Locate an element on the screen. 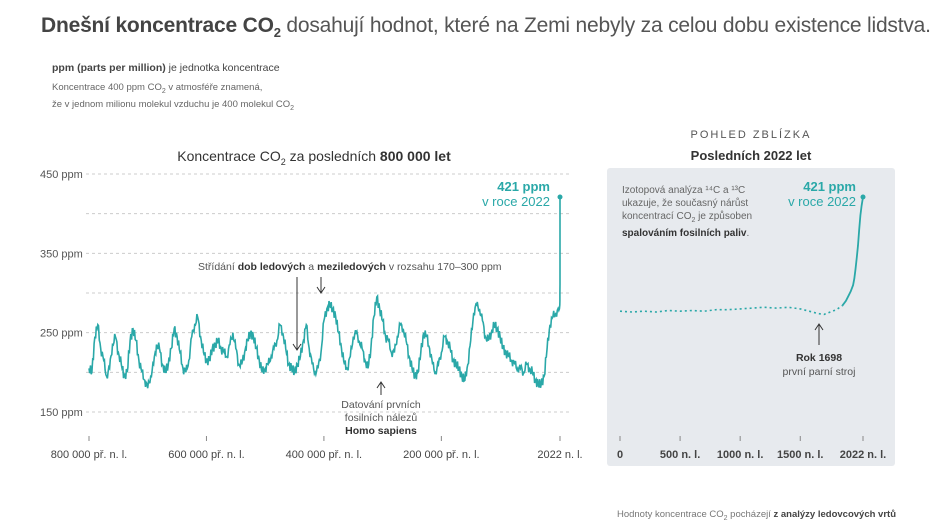 Image resolution: width=936 pixels, height=526 pixels. inset-x-tick-label: 2022 n. l. is located at coordinates (863, 455).